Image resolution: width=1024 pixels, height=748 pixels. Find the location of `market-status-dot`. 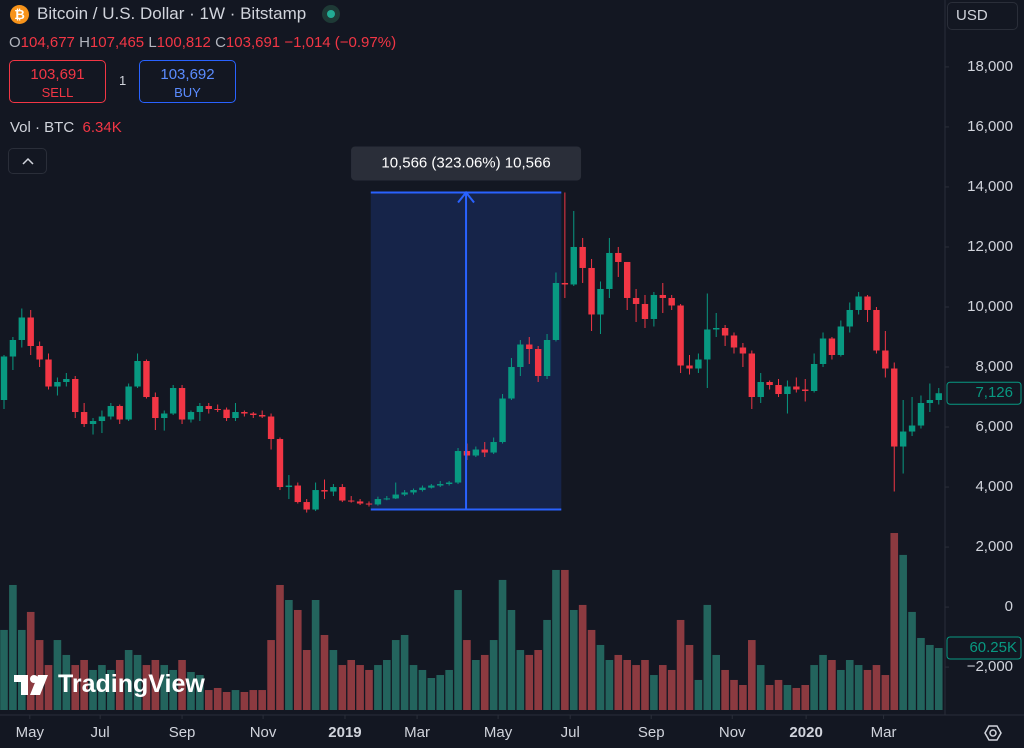

market-status-dot is located at coordinates (331, 14).